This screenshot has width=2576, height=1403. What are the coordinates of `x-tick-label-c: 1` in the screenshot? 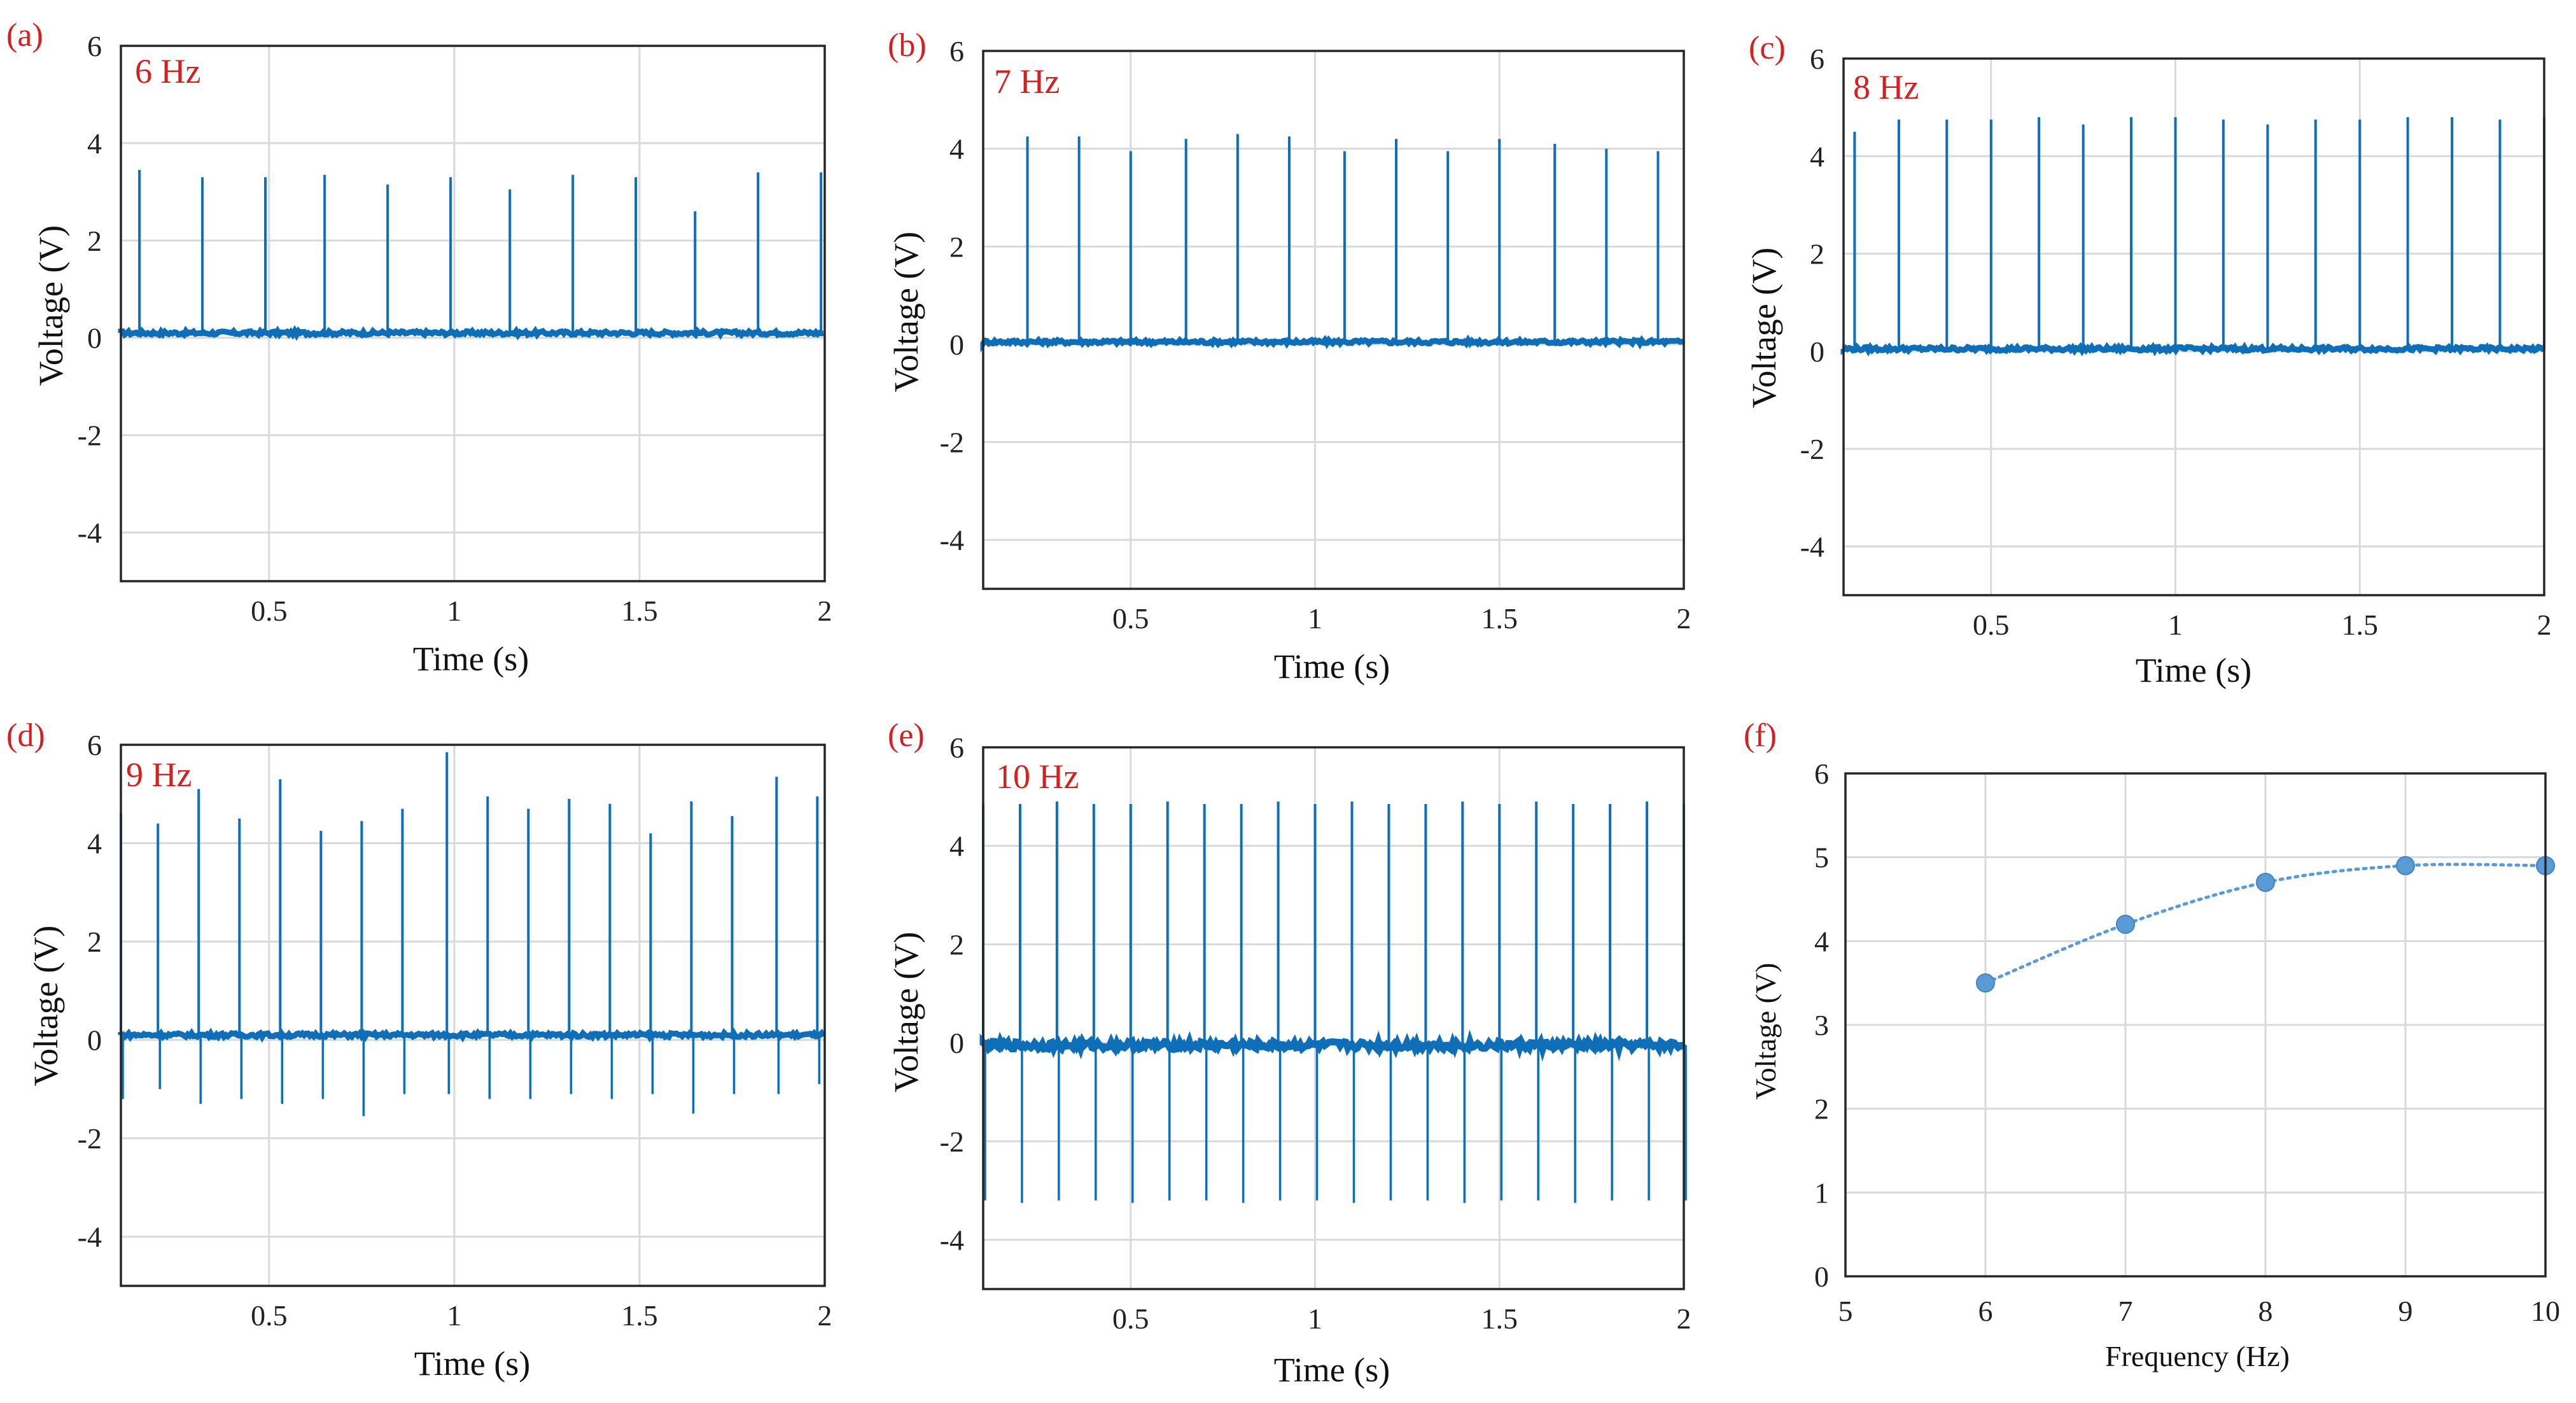 It's located at (2175, 625).